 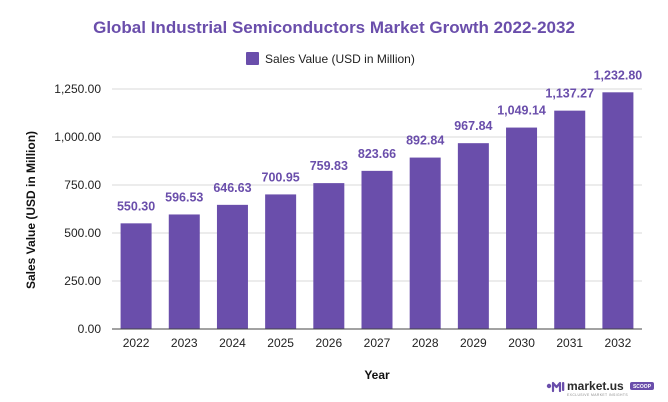 I want to click on y-tick-label: 1,000.00, so click(x=77, y=137).